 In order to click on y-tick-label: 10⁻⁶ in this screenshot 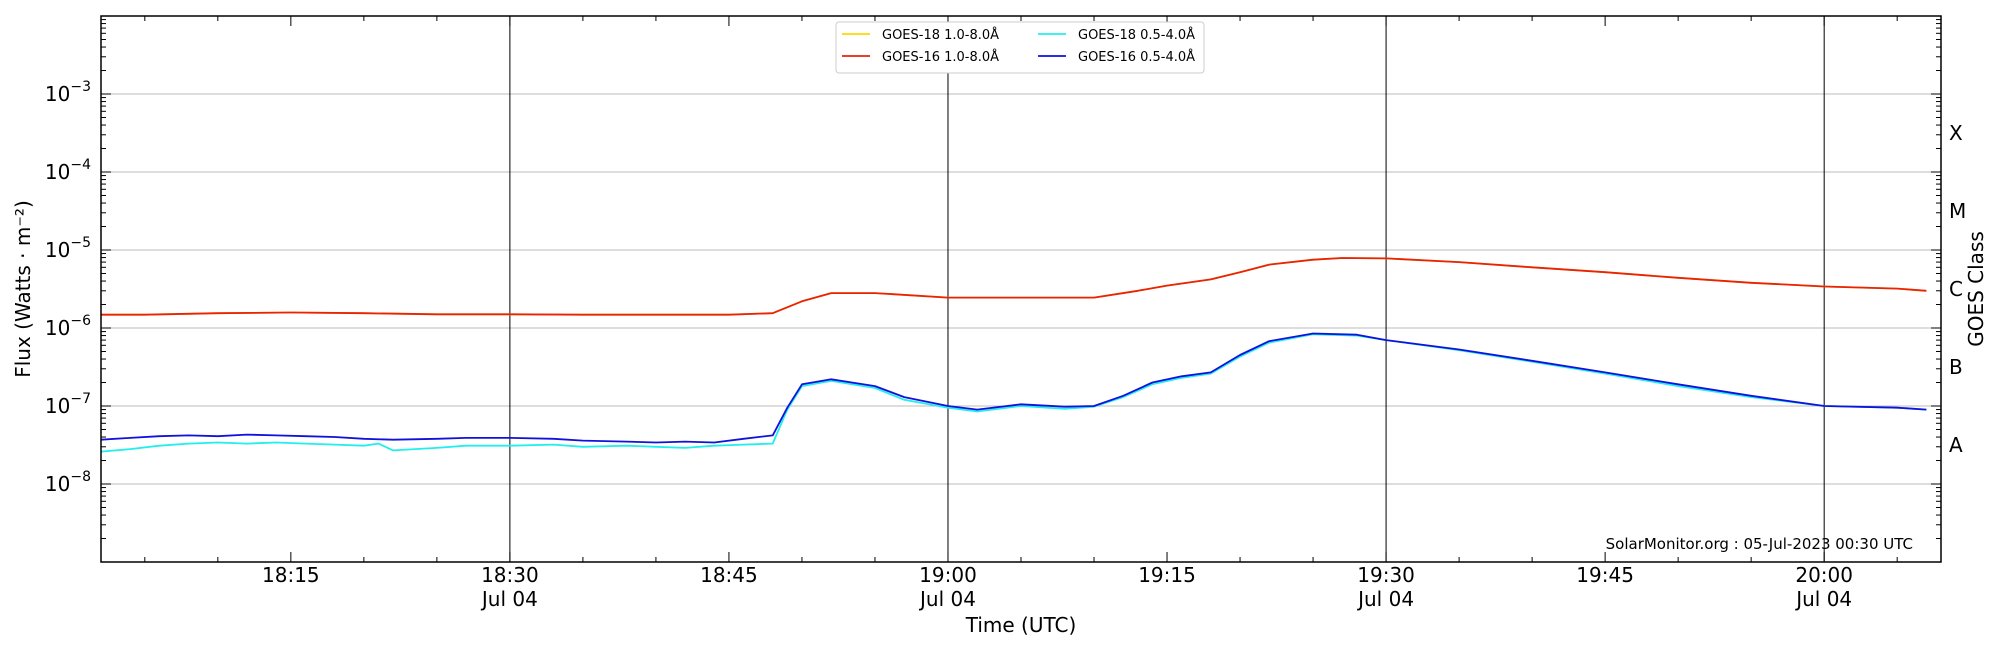, I will do `click(68, 326)`.